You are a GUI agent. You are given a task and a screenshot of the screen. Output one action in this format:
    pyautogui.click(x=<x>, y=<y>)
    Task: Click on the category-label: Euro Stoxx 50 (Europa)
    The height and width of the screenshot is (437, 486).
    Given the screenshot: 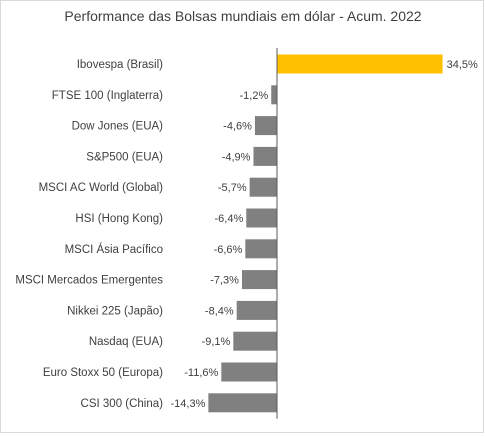 What is the action you would take?
    pyautogui.click(x=103, y=373)
    